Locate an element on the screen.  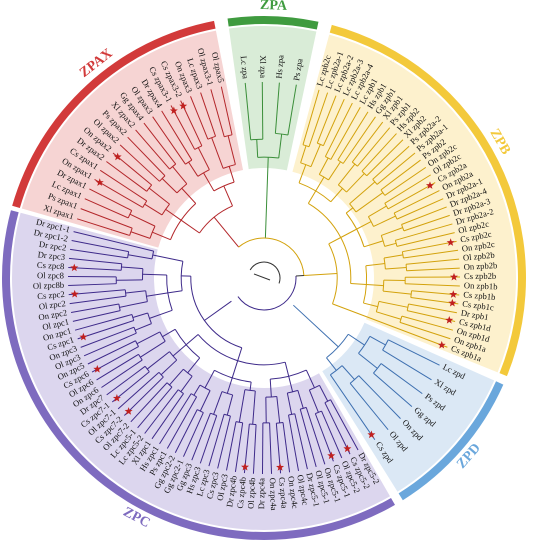
leaf-label: On zpb2b is located at coordinates (480, 266).